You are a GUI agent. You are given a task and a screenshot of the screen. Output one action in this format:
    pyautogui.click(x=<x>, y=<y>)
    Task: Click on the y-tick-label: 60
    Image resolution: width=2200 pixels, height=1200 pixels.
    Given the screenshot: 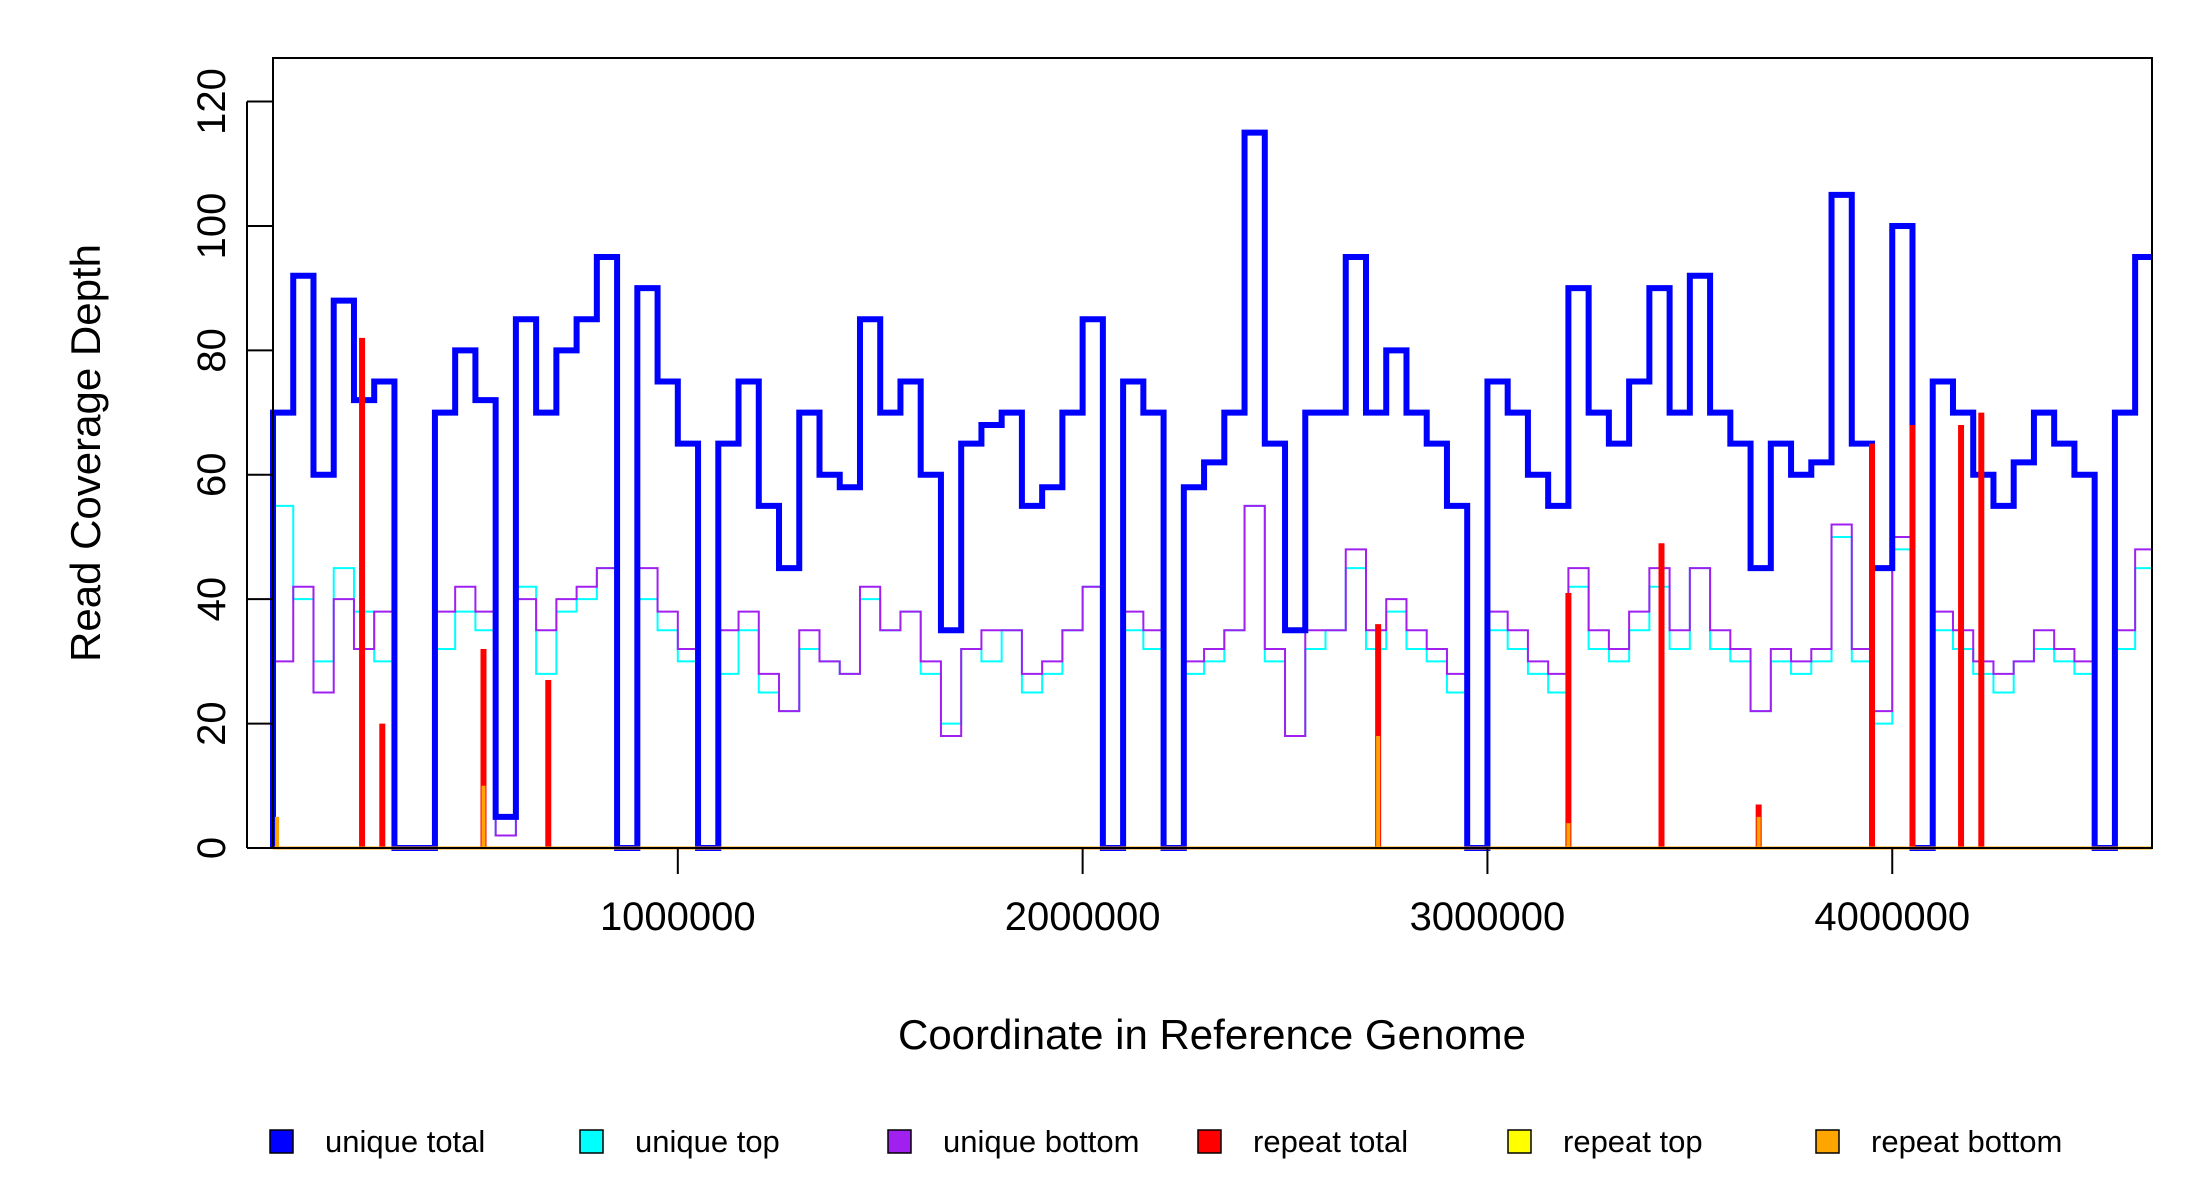 What is the action you would take?
    pyautogui.click(x=212, y=475)
    